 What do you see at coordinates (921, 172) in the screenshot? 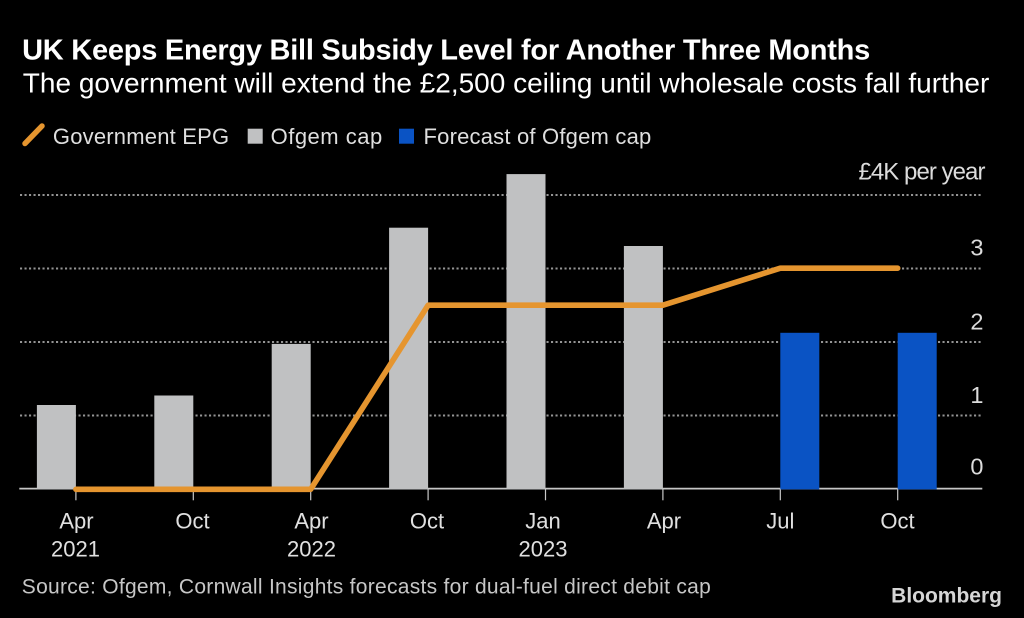
I see `svg-text: £4K per year` at bounding box center [921, 172].